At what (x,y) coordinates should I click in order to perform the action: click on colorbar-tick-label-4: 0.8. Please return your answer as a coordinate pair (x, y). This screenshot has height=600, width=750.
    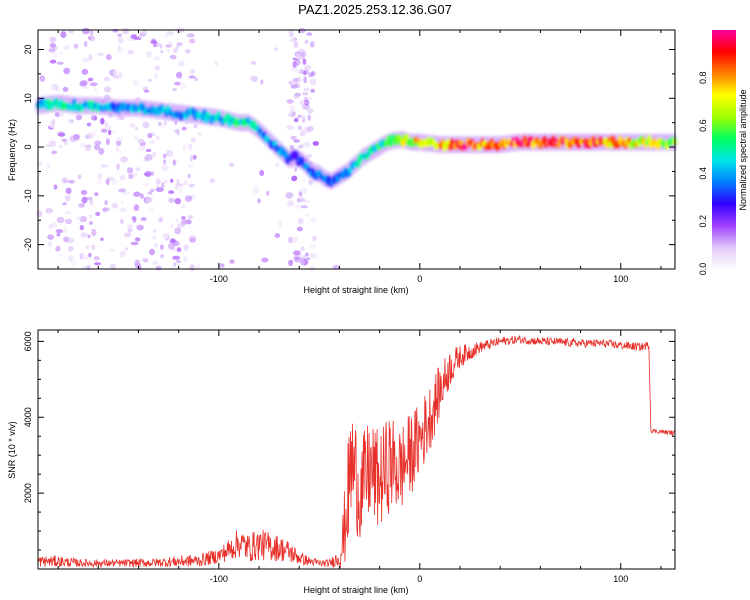
    Looking at the image, I should click on (703, 78).